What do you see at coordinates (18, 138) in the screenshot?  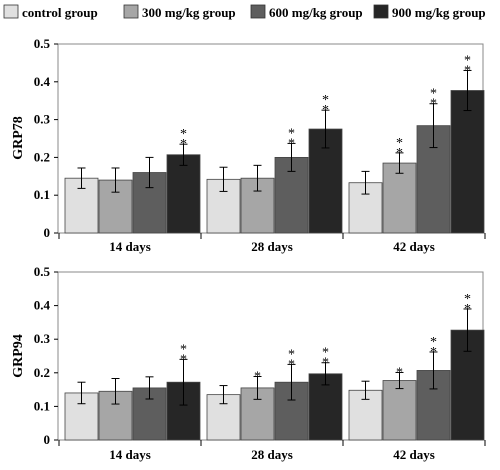 I see `y-axis-label: GRP78` at bounding box center [18, 138].